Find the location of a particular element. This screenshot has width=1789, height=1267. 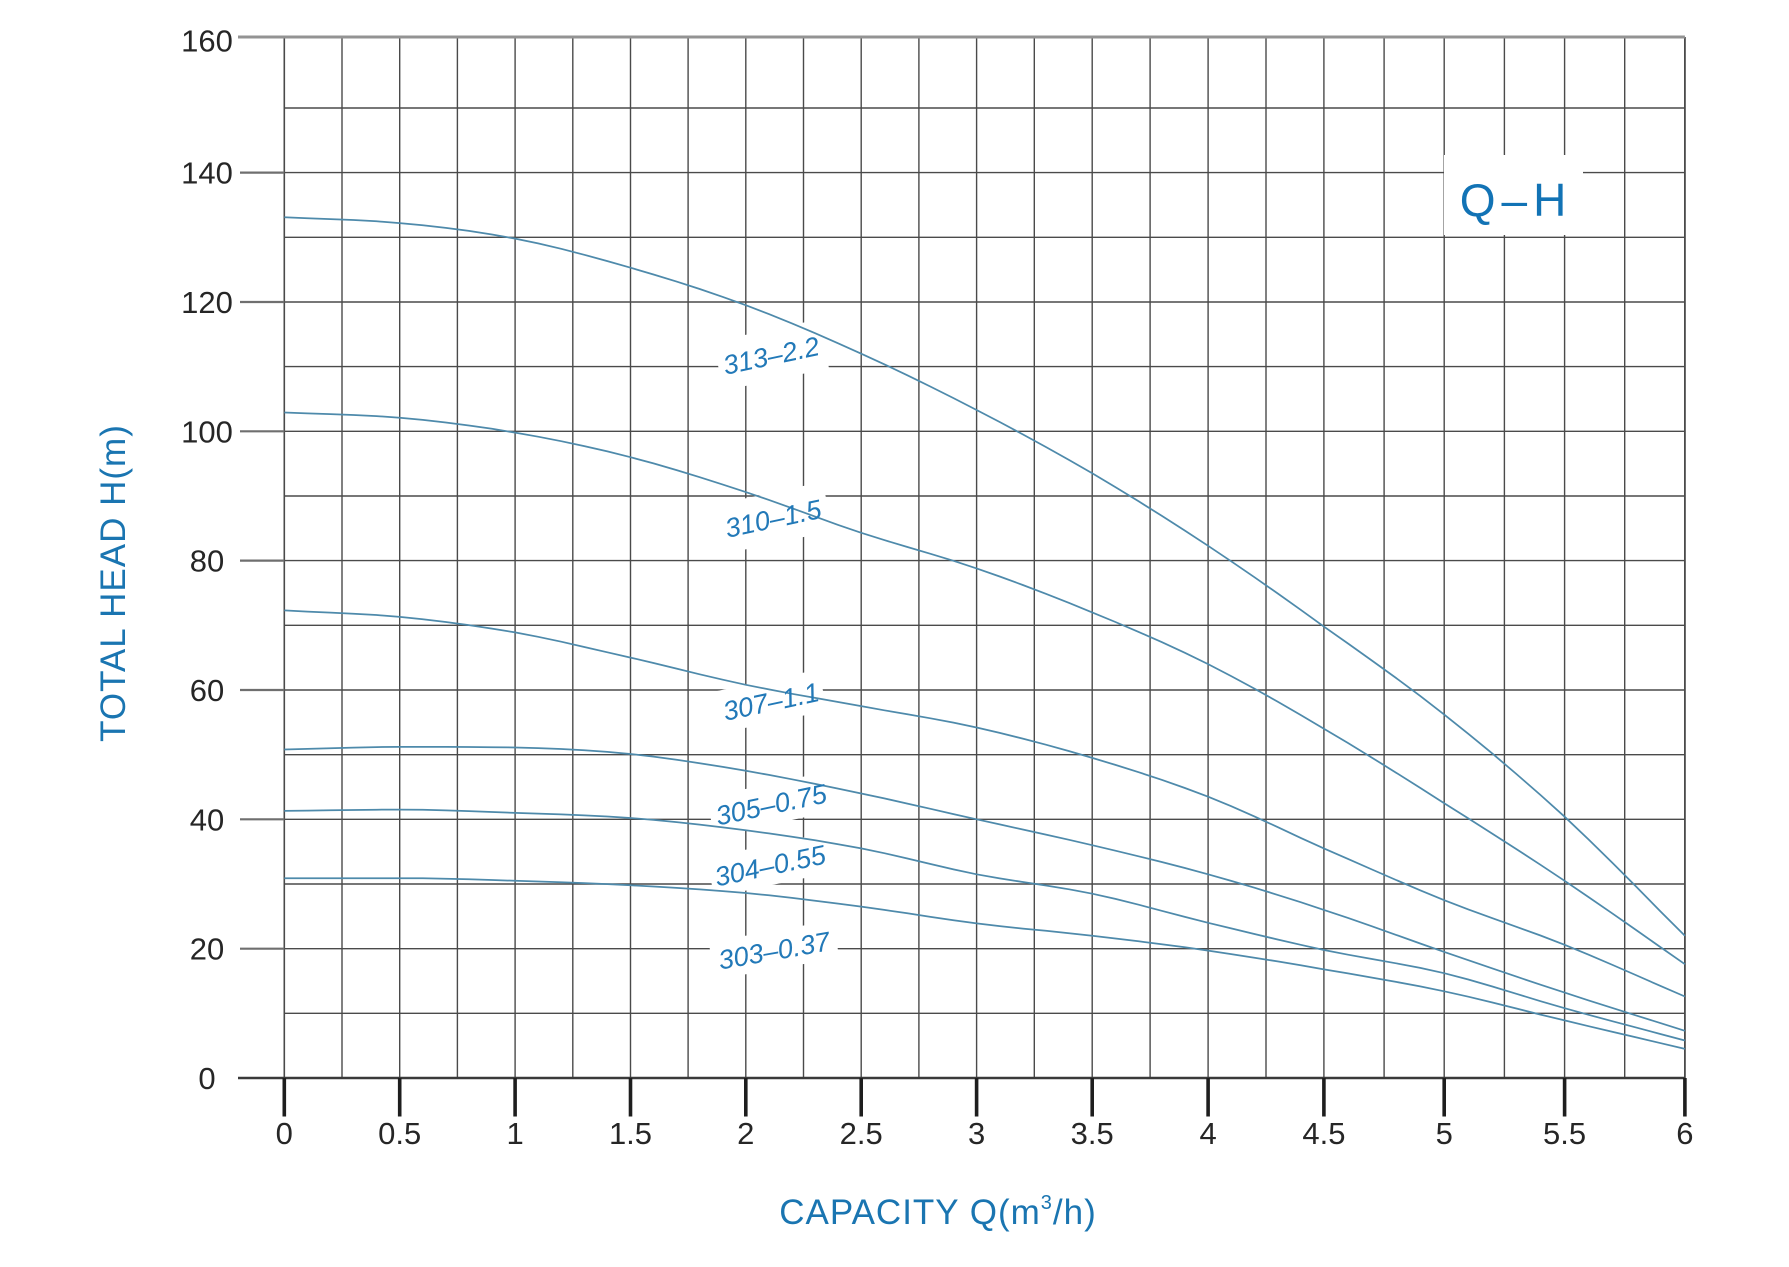

svg-text: 3 is located at coordinates (976, 1133).